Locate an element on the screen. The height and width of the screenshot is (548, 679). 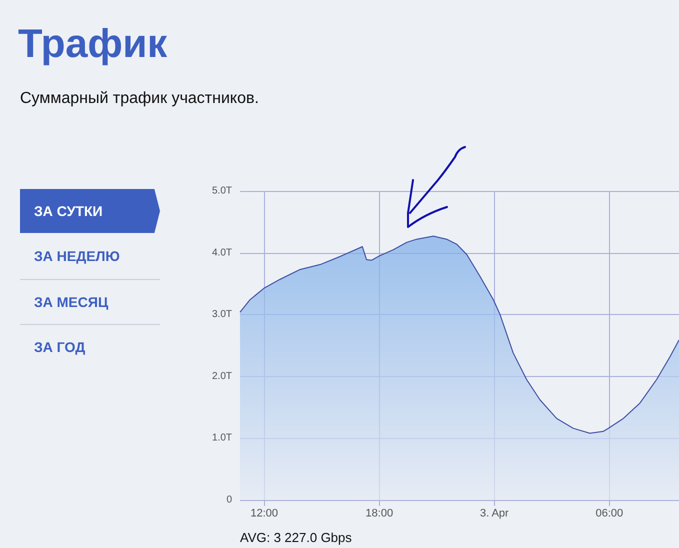
y-tick-label: 0 is located at coordinates (229, 500).